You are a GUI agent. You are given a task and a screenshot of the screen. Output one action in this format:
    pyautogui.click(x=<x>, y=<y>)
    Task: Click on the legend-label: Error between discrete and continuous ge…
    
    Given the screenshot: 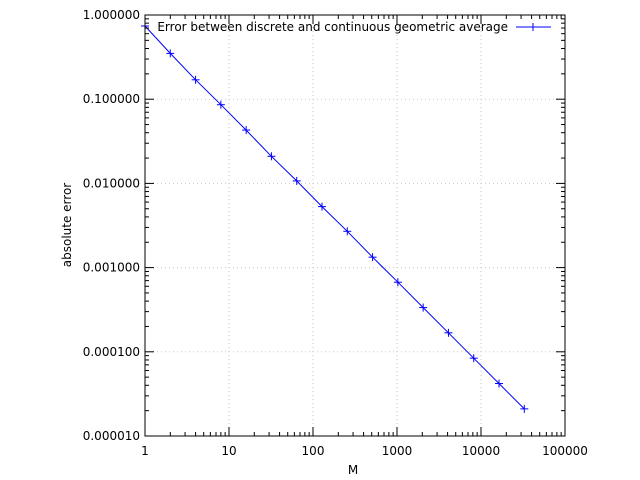 What is the action you would take?
    pyautogui.click(x=332, y=27)
    